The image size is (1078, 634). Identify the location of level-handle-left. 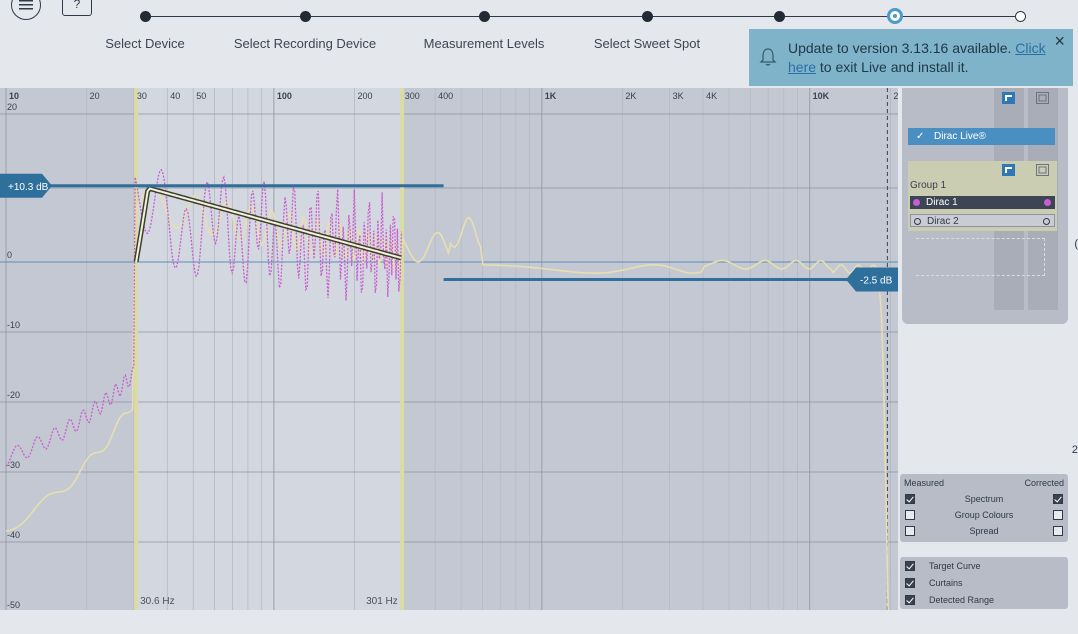
(26, 185).